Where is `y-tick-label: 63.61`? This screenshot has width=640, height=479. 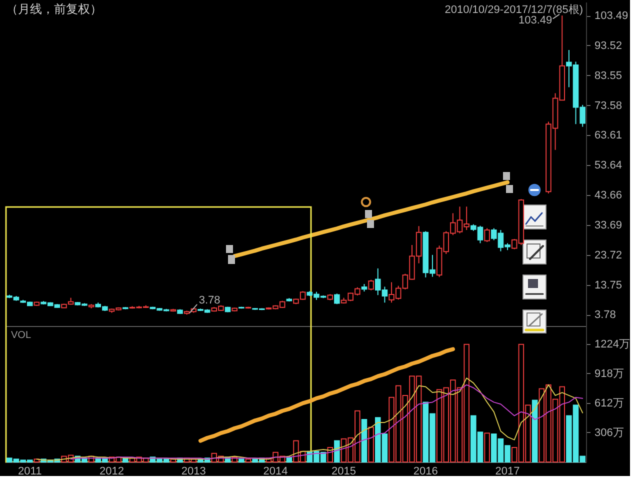
y-tick-label: 63.61 is located at coordinates (608, 136).